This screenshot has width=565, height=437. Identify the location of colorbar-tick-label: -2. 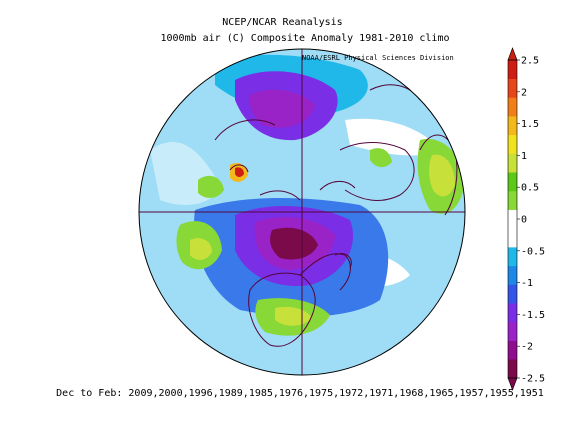
(527, 347).